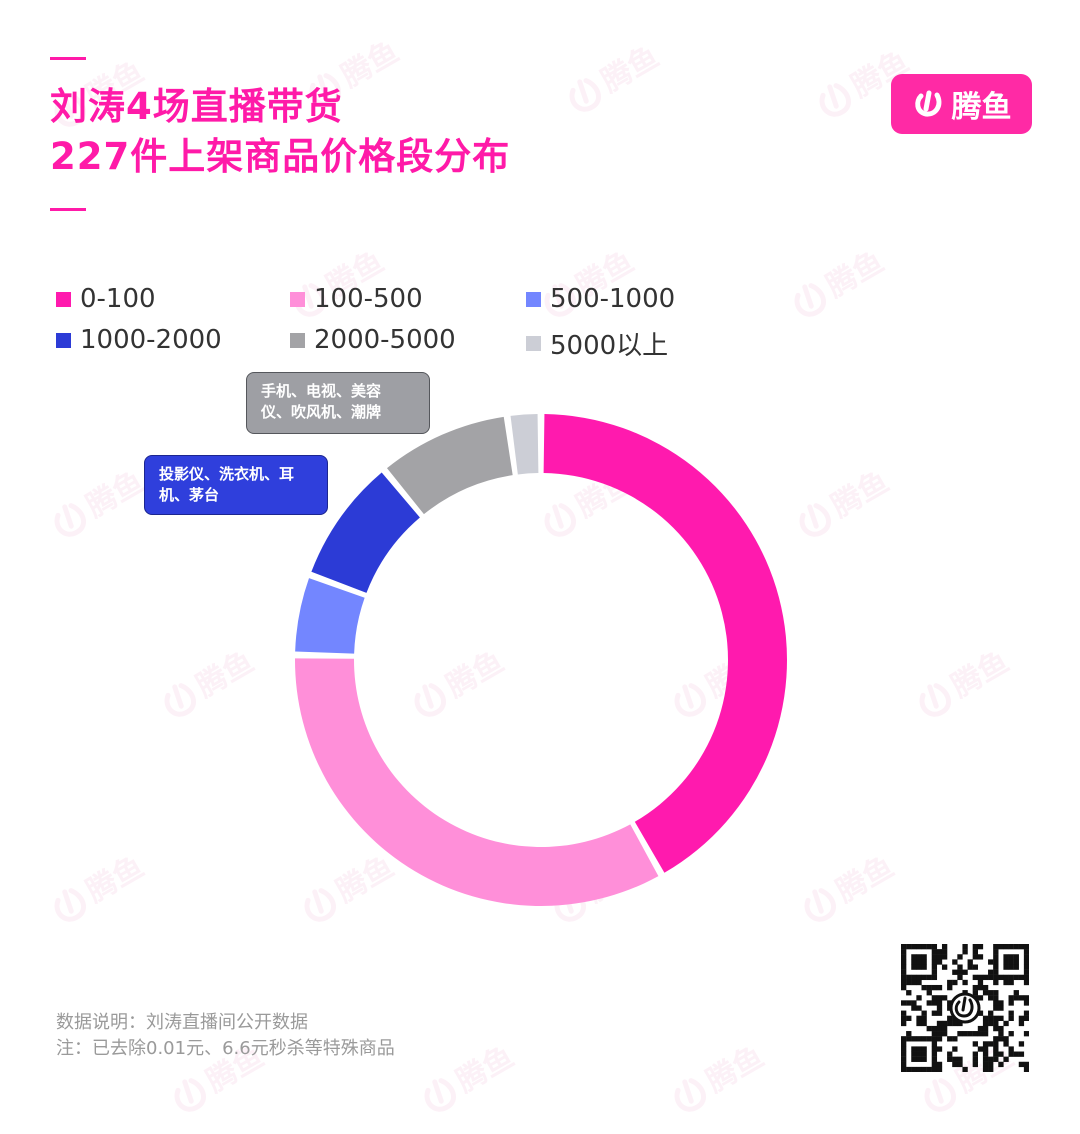 The height and width of the screenshot is (1134, 1080). What do you see at coordinates (385, 340) in the screenshot?
I see `legend-label: 2000-5000` at bounding box center [385, 340].